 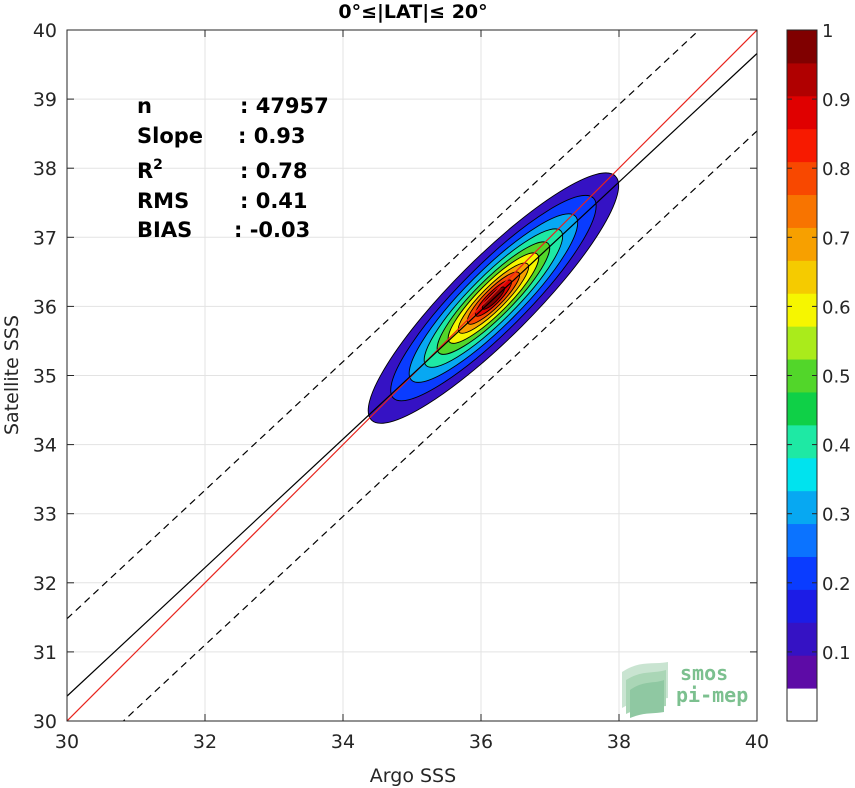 I want to click on y-tick-label: 33, so click(x=45, y=515).